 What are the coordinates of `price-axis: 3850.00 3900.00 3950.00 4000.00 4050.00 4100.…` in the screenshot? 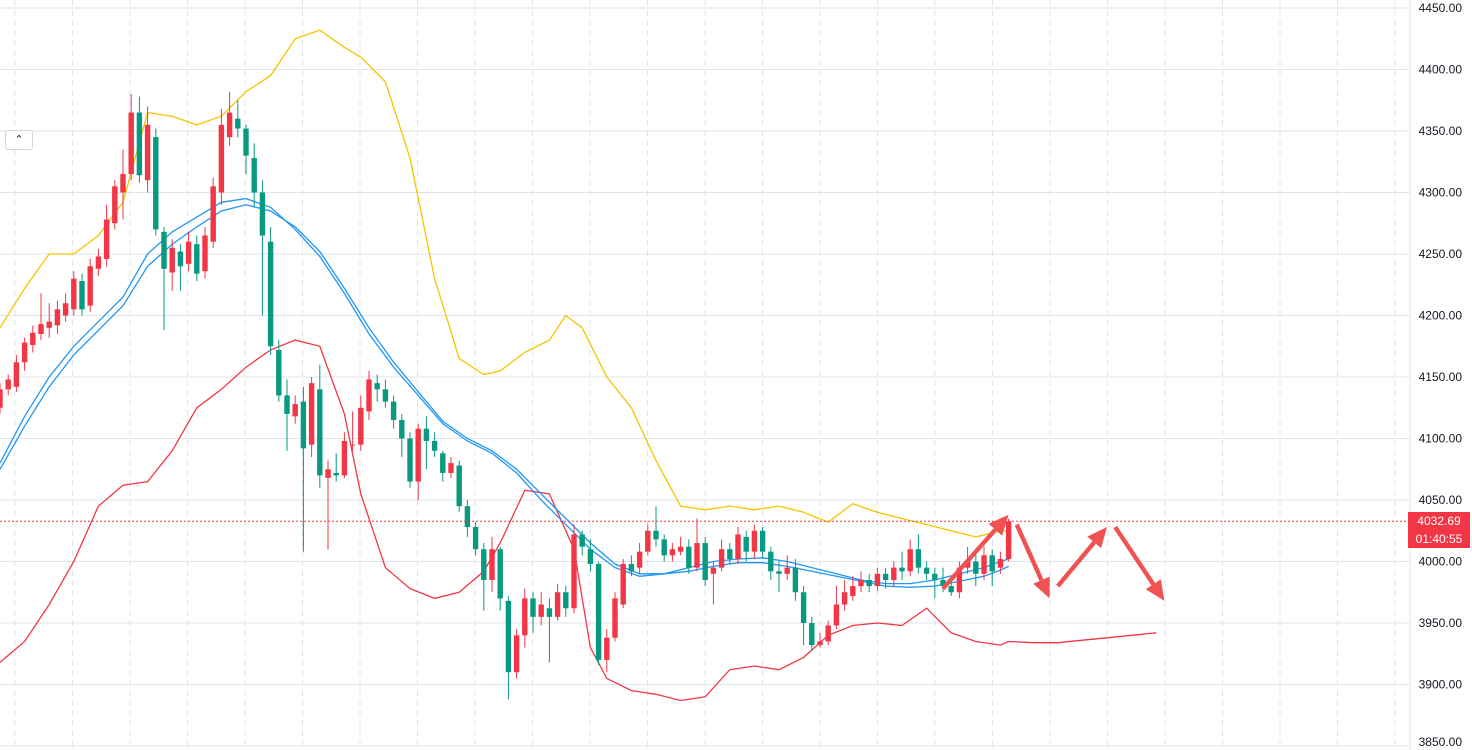 It's located at (1440, 375).